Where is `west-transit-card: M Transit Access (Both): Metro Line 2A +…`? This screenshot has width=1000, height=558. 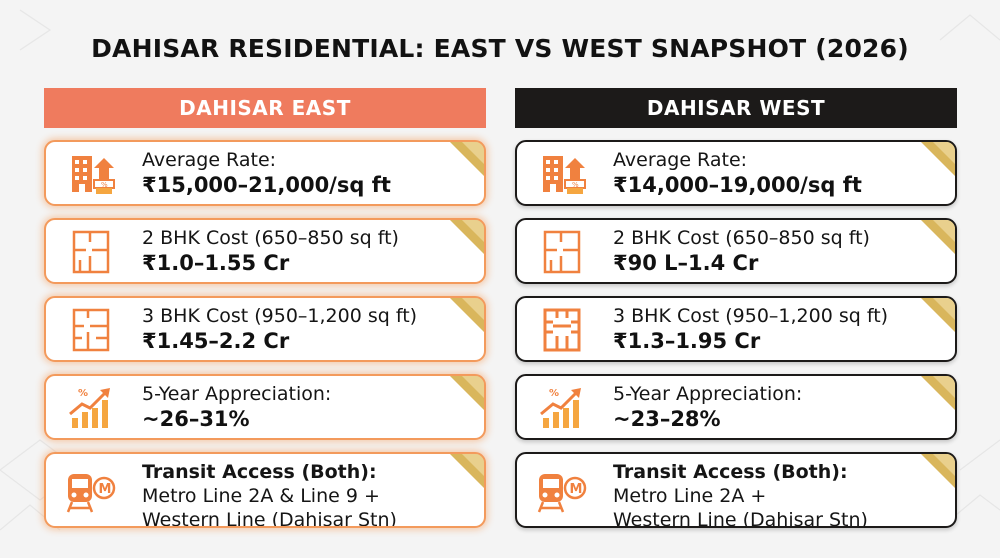 west-transit-card: M Transit Access (Both): Metro Line 2A +… is located at coordinates (736, 490).